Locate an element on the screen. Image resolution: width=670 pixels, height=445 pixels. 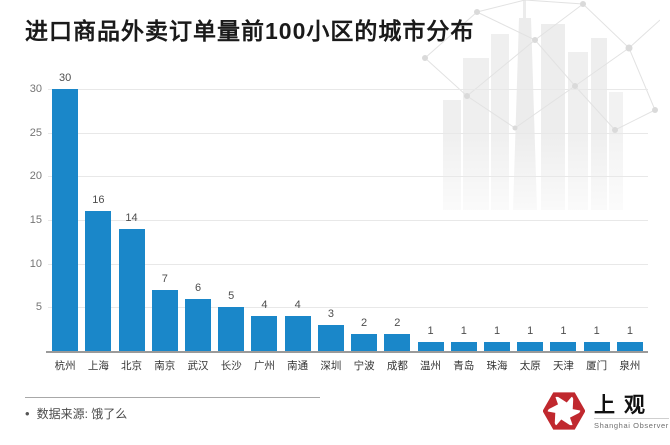
x-axis-label: 厦门 is located at coordinates (597, 366).